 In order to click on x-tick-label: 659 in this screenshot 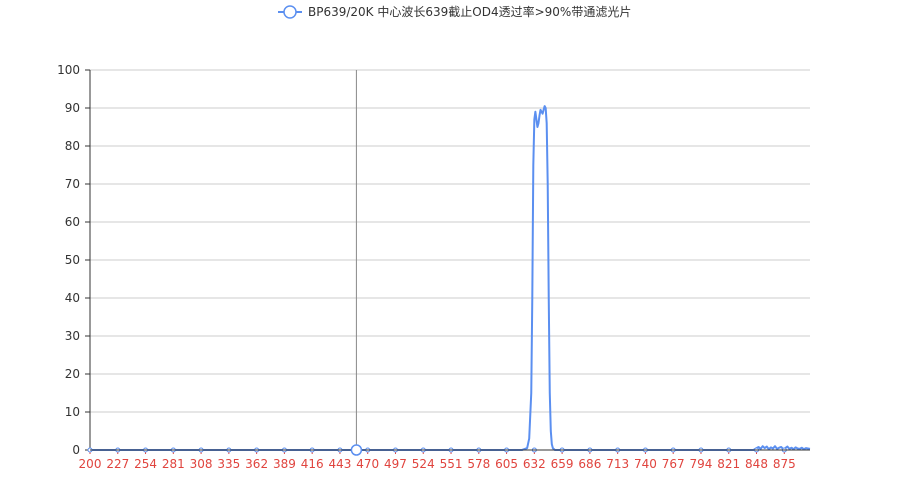, I will do `click(562, 464)`.